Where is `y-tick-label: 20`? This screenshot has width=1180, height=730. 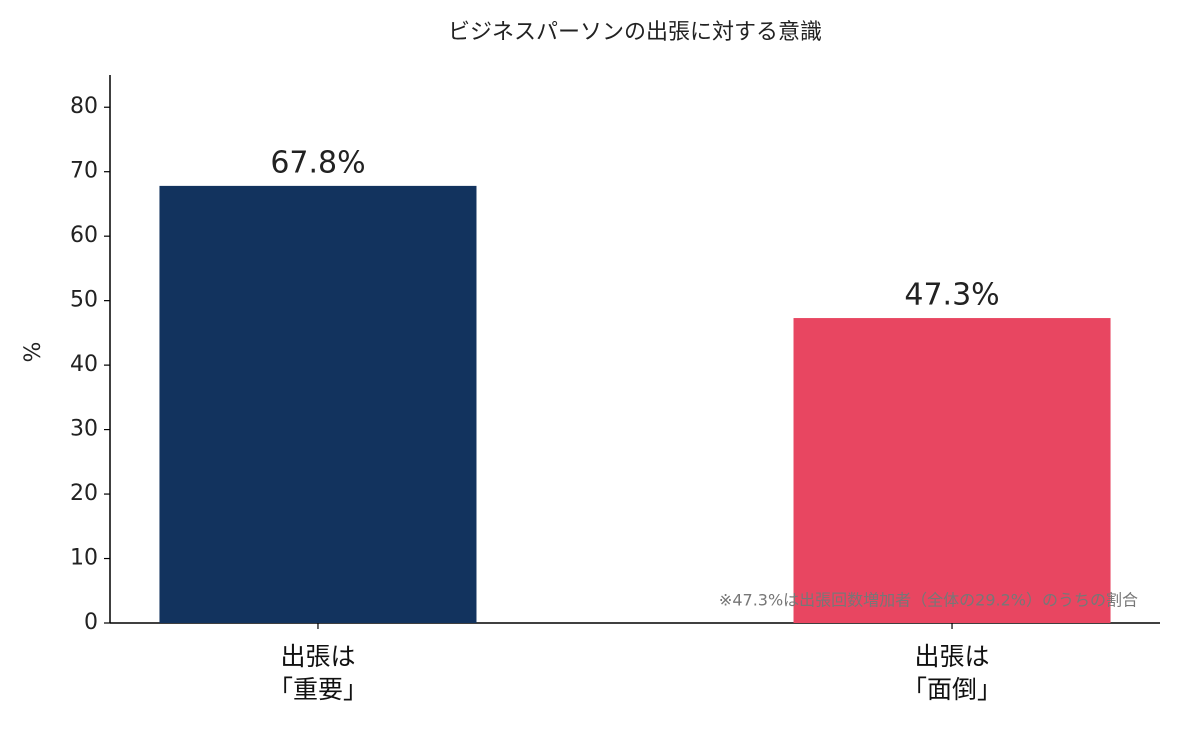 y-tick-label: 20 is located at coordinates (84, 493).